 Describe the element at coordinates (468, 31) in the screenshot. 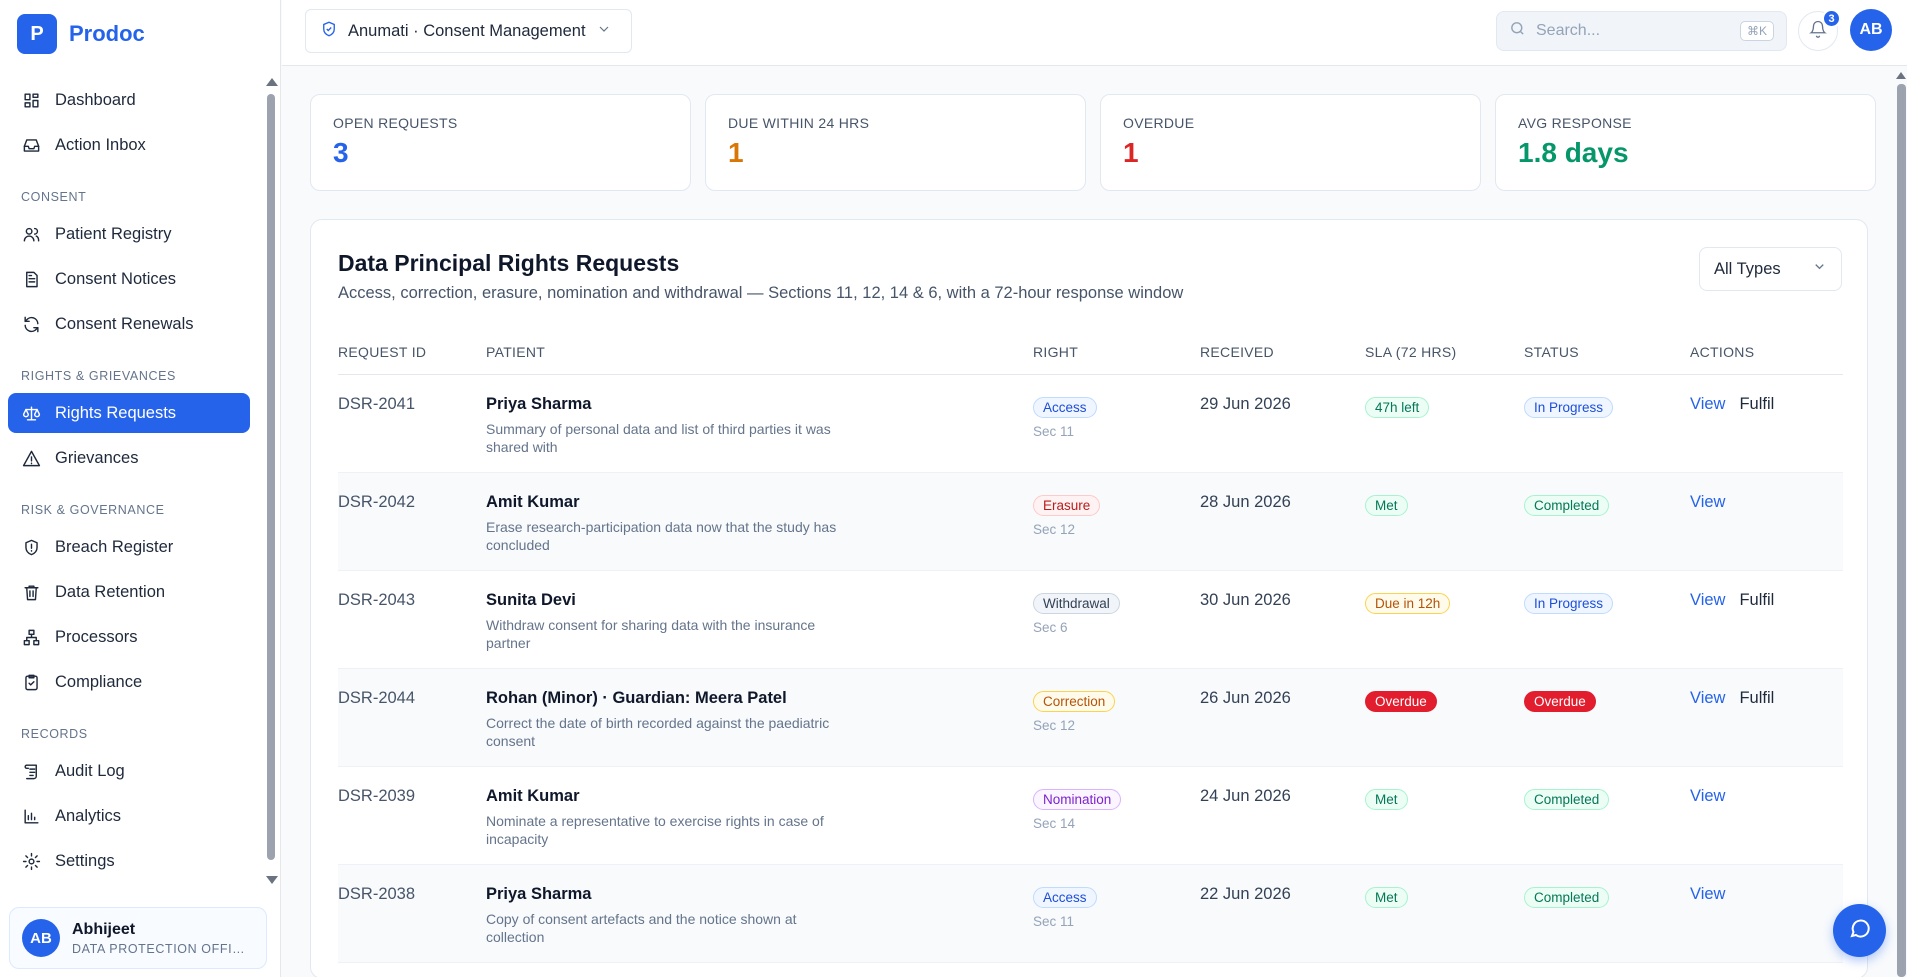

I see `workspace-selector: Anumati · Consent Management` at that location.